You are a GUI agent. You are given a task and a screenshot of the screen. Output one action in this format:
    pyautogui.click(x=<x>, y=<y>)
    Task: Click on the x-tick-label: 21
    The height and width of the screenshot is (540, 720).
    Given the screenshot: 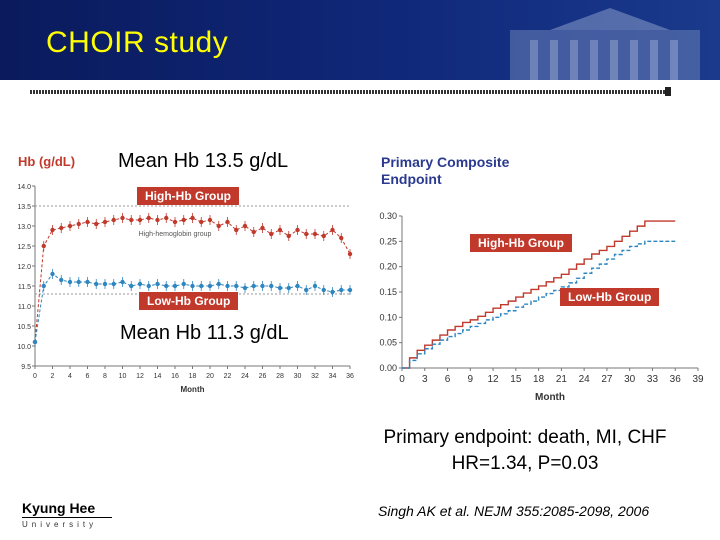 What is the action you would take?
    pyautogui.click(x=562, y=379)
    